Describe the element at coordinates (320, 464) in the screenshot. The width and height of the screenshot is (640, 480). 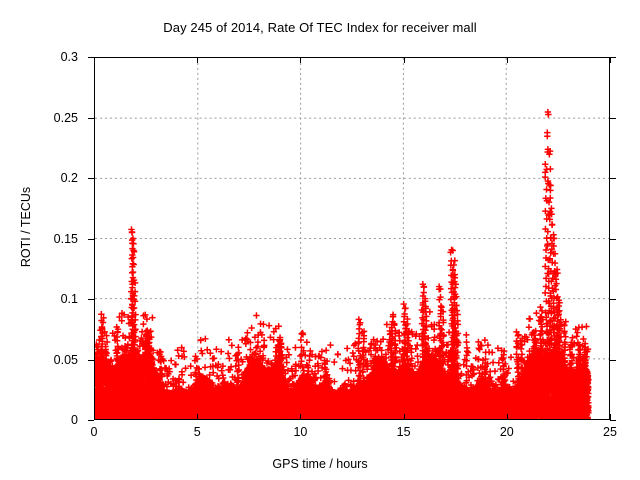
I see `x-axis-title: GPS time / hours` at that location.